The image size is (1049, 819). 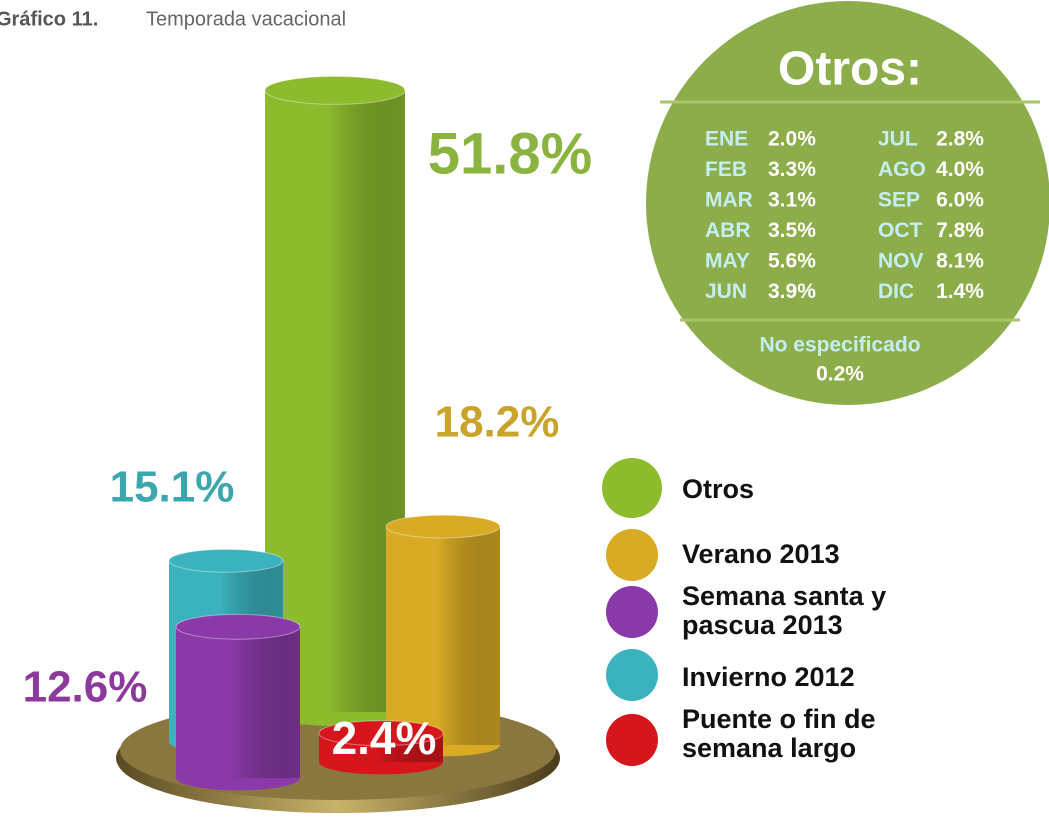 I want to click on value-label: 51.8%, so click(x=510, y=153).